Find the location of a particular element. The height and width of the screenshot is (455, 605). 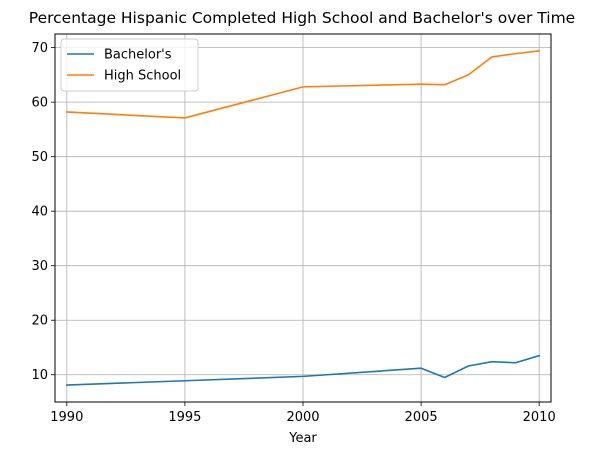

legend-box is located at coordinates (129, 65).